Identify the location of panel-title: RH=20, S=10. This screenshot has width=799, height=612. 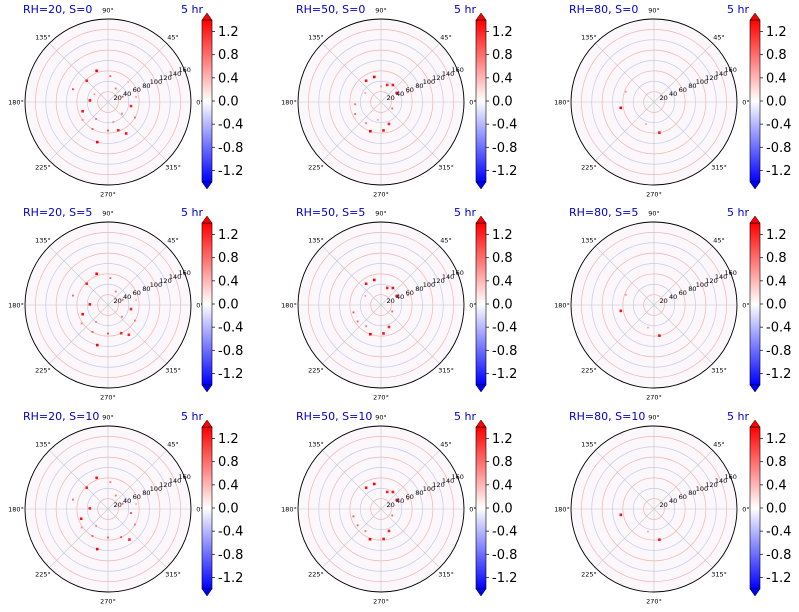
(61, 416).